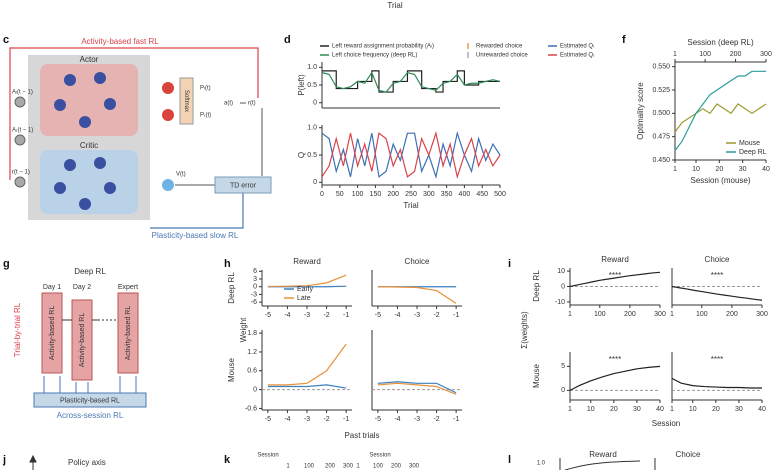 The height and width of the screenshot is (470, 780). I want to click on tick-label: 1, so click(288, 467).